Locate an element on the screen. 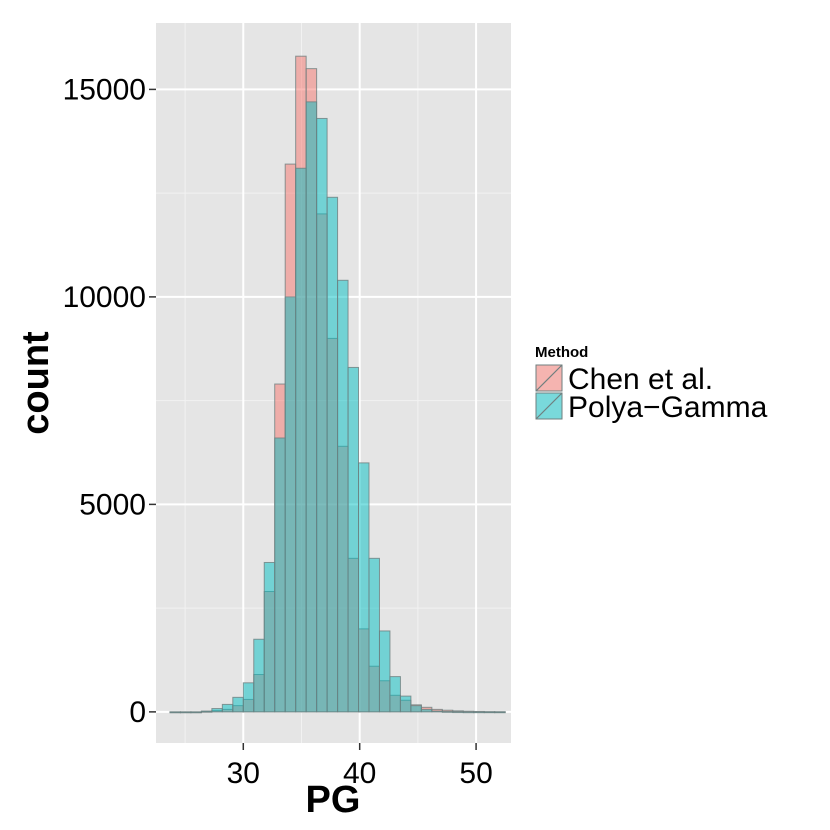  legend-label: Polya−Gamma is located at coordinates (668, 407).